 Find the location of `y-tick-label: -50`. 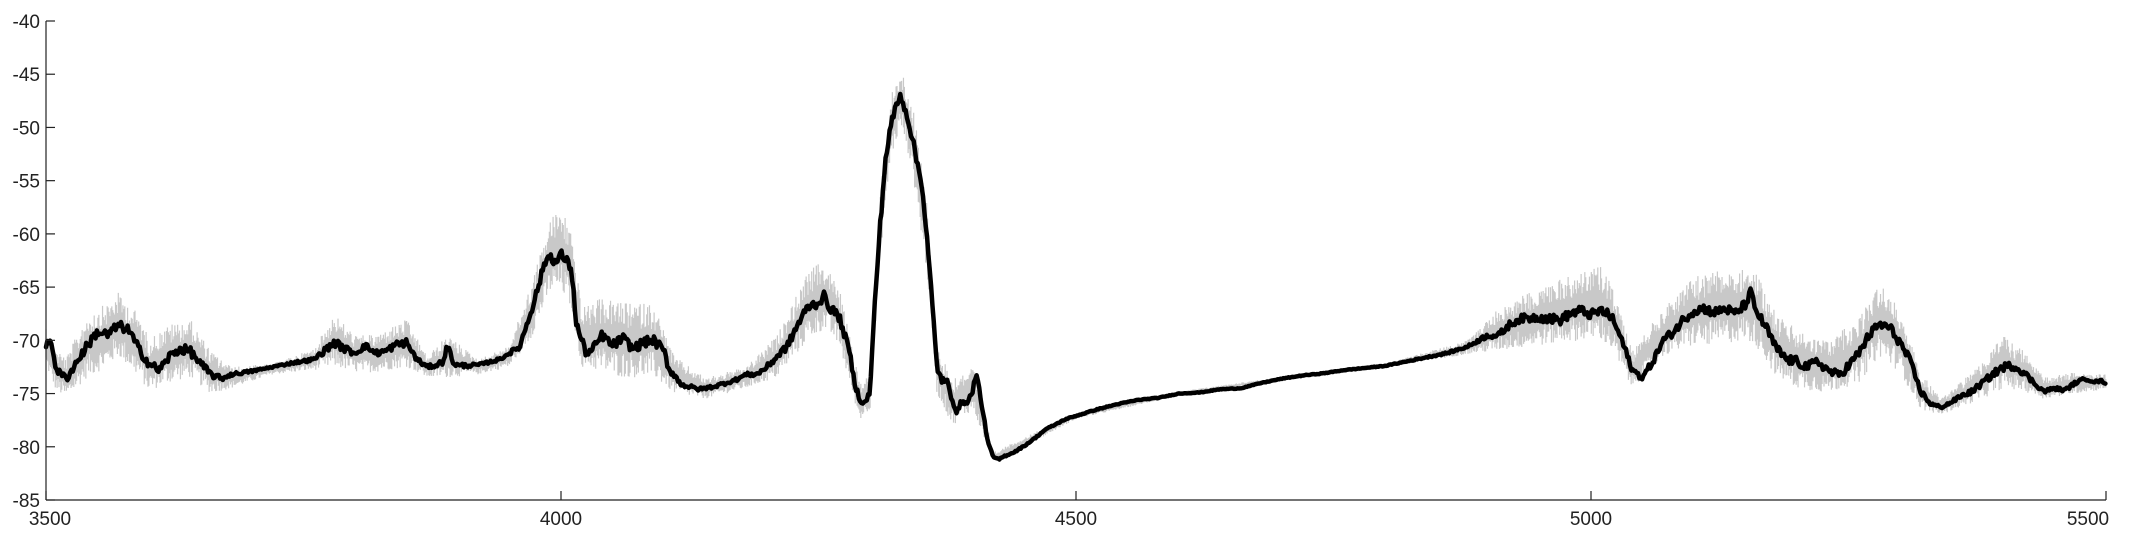

y-tick-label: -50 is located at coordinates (26, 128).